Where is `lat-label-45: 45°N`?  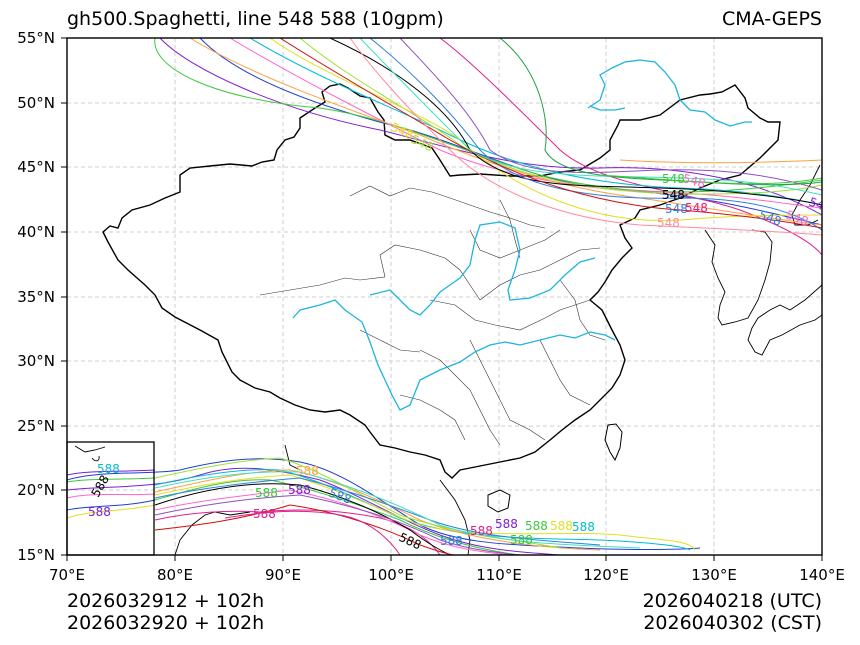
lat-label-45: 45°N is located at coordinates (36, 167).